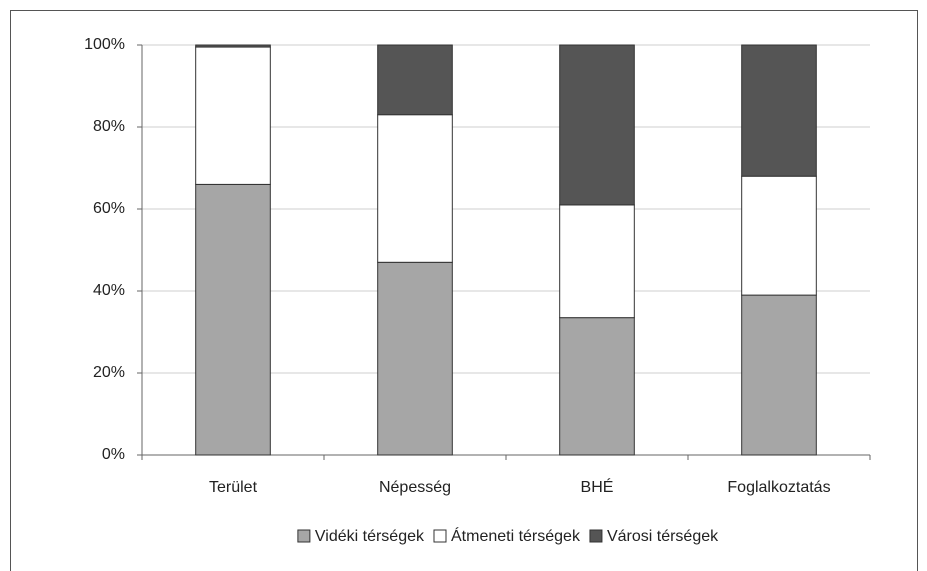 This screenshot has width=927, height=571. I want to click on y-tick-label: 40%, so click(109, 290).